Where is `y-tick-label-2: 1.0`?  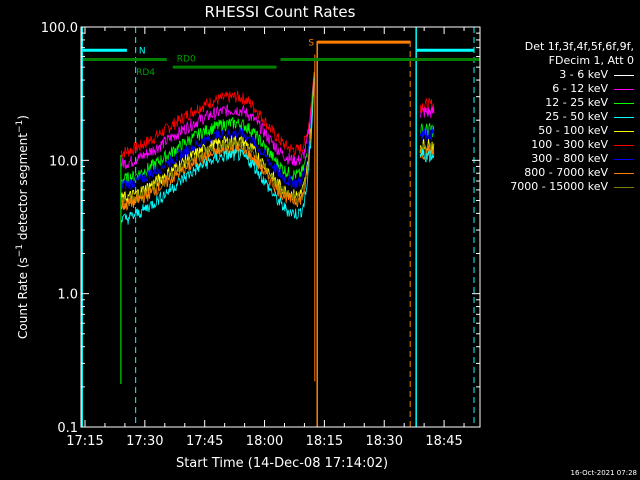 y-tick-label-2: 1.0 is located at coordinates (67, 295).